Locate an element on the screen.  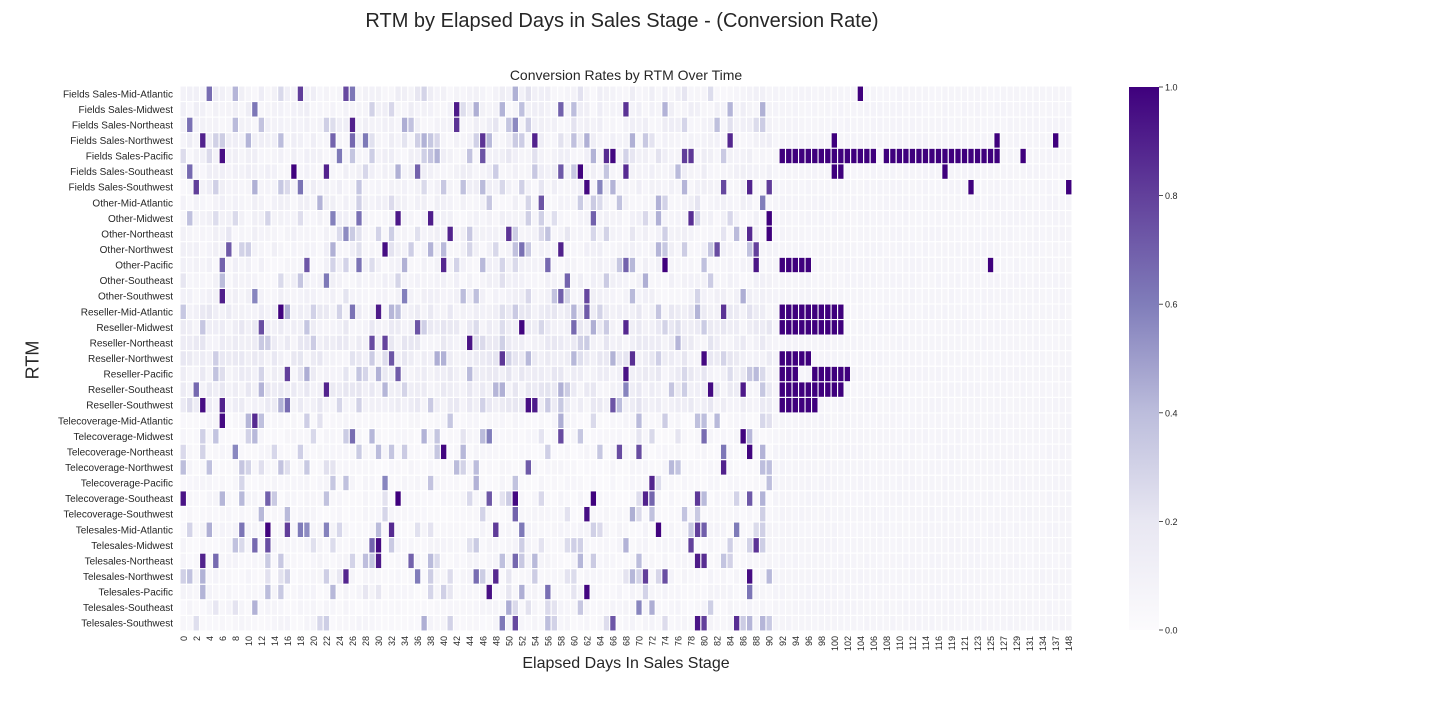
colorbar-tick-label: 1.0 is located at coordinates (1171, 88).